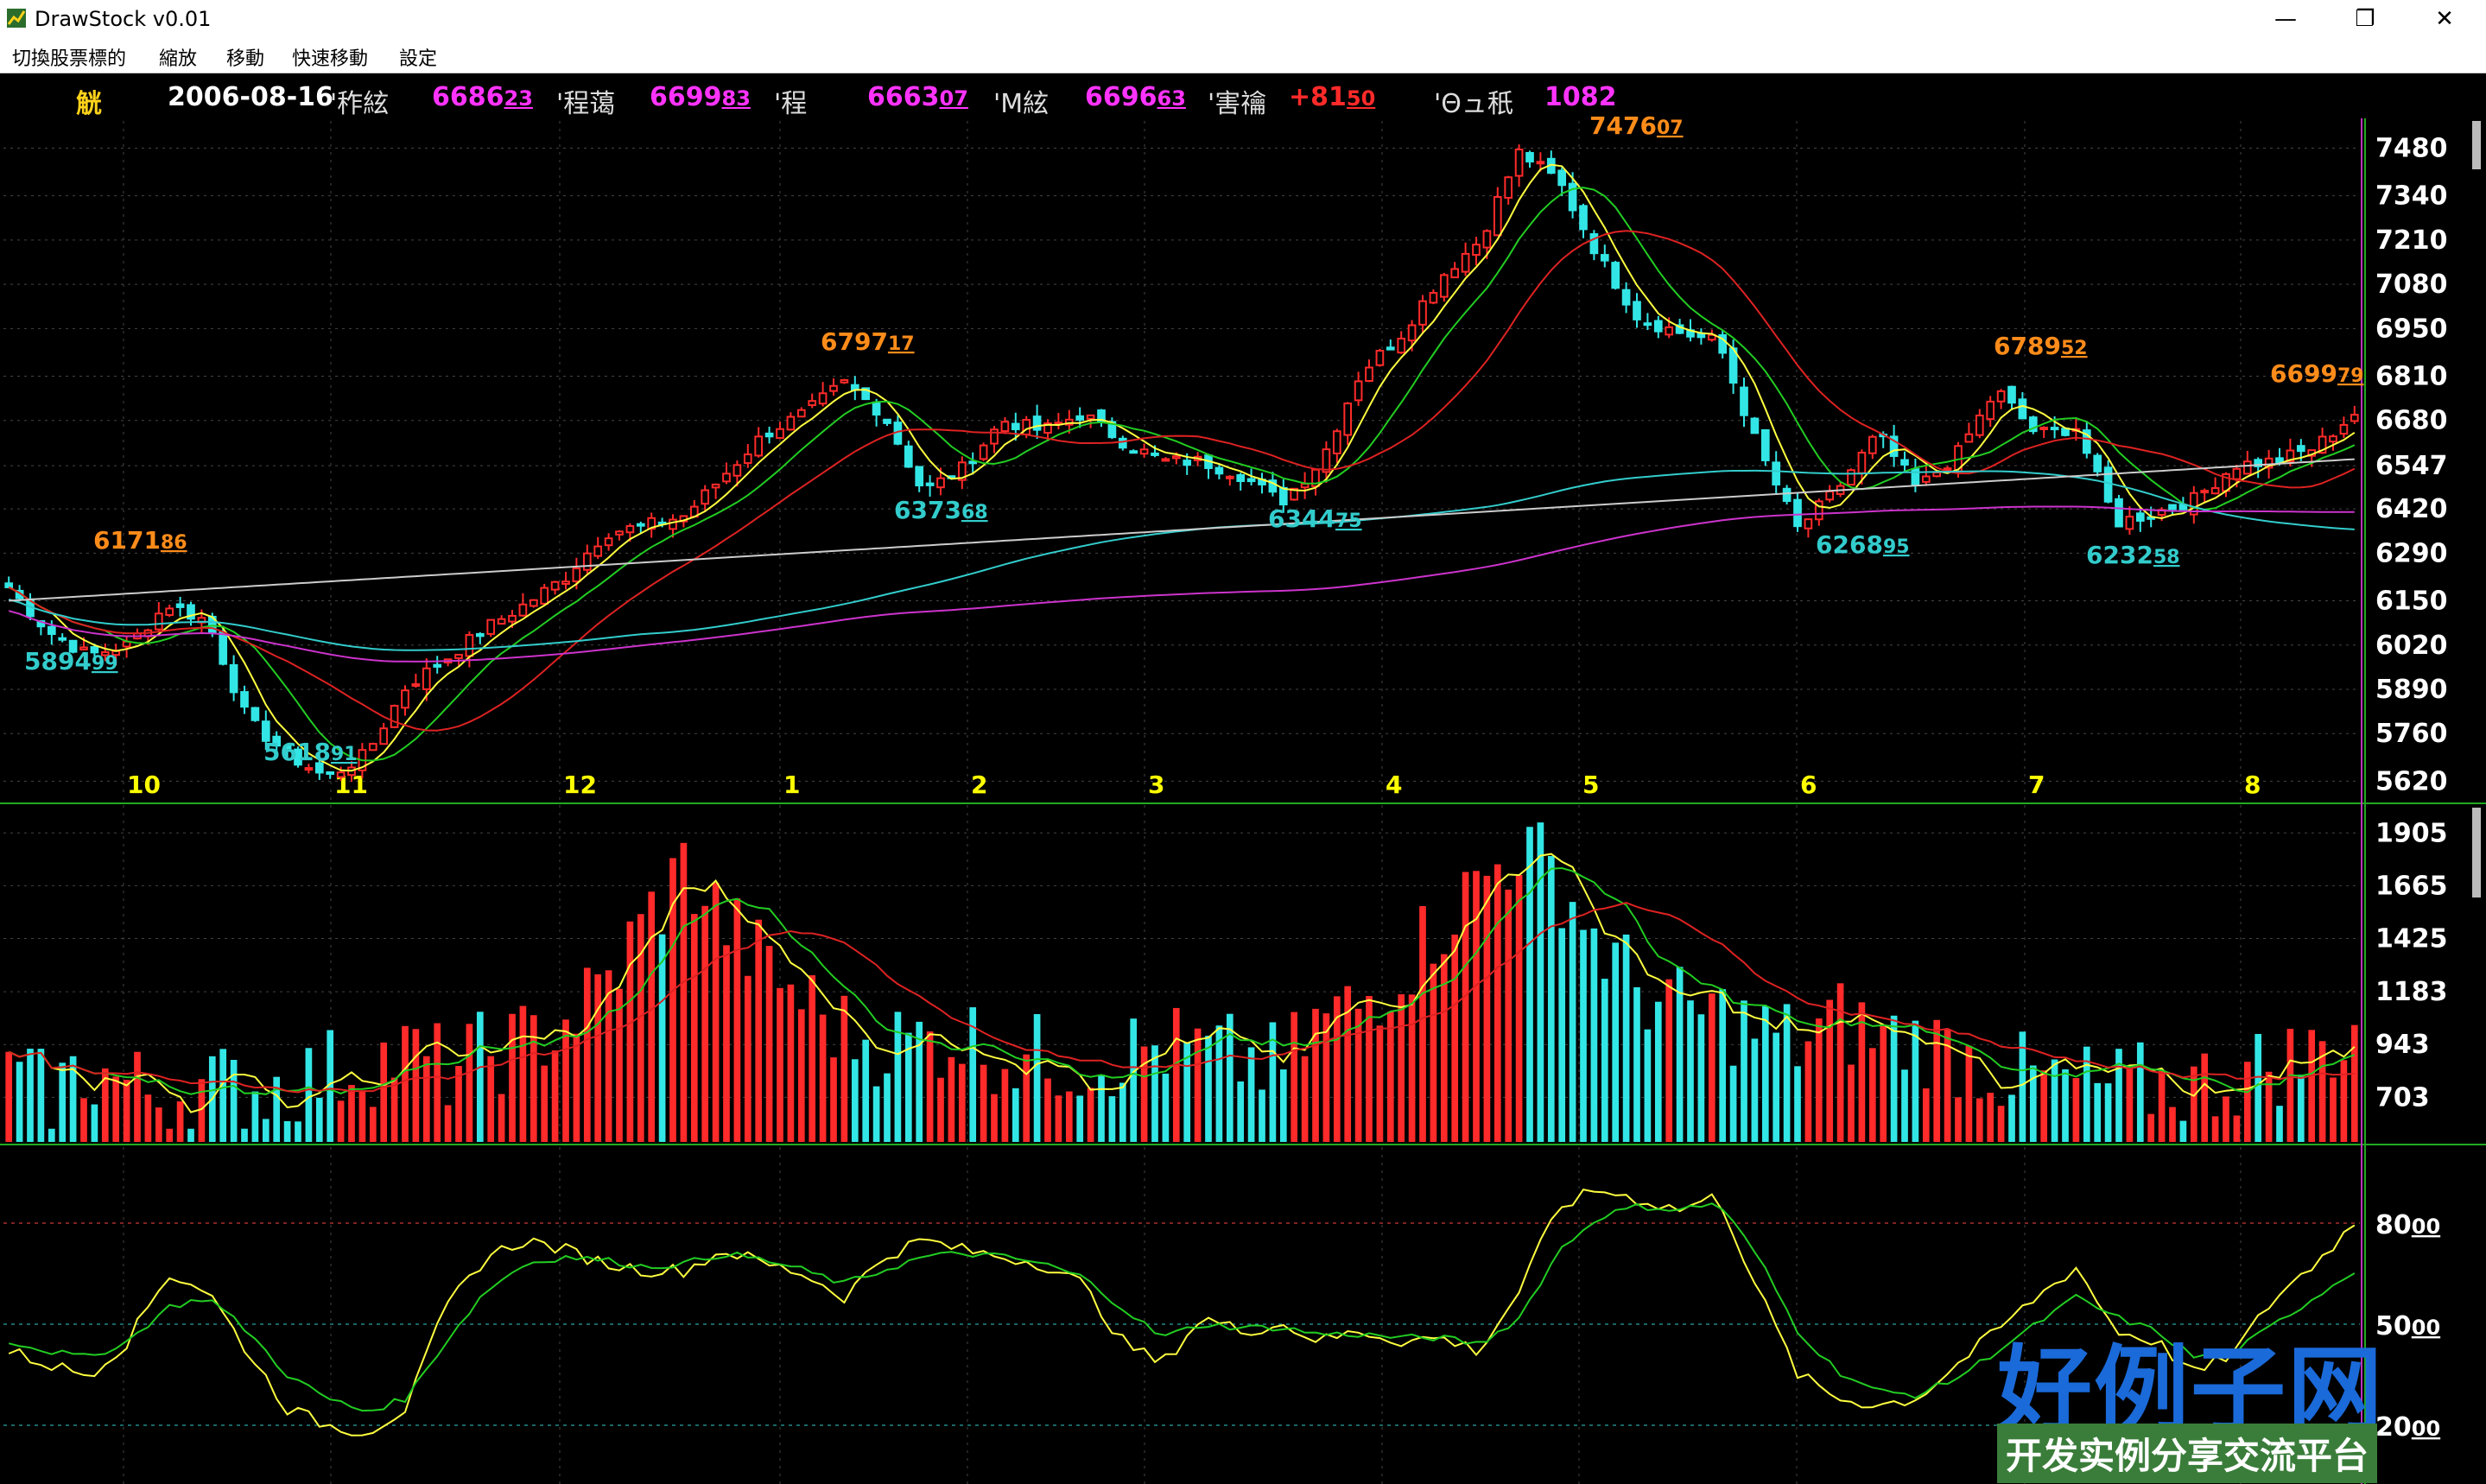  What do you see at coordinates (2365, 19) in the screenshot?
I see `restore-button: ❐` at bounding box center [2365, 19].